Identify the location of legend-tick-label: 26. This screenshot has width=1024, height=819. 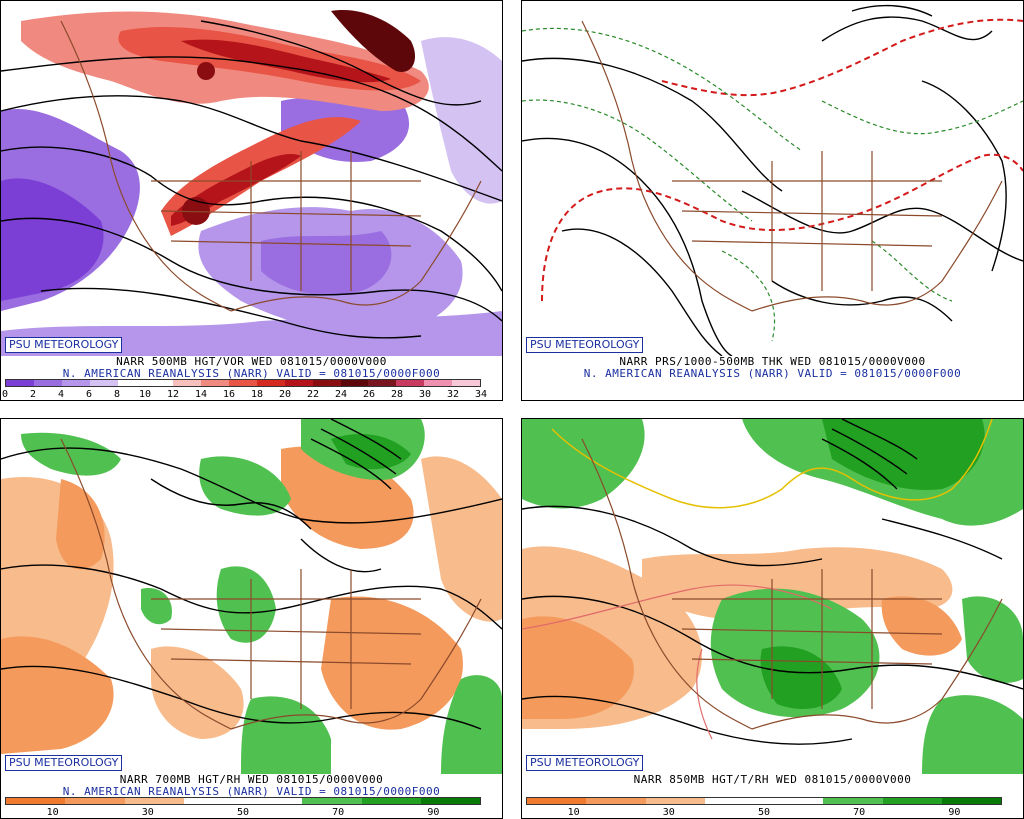
(369, 394).